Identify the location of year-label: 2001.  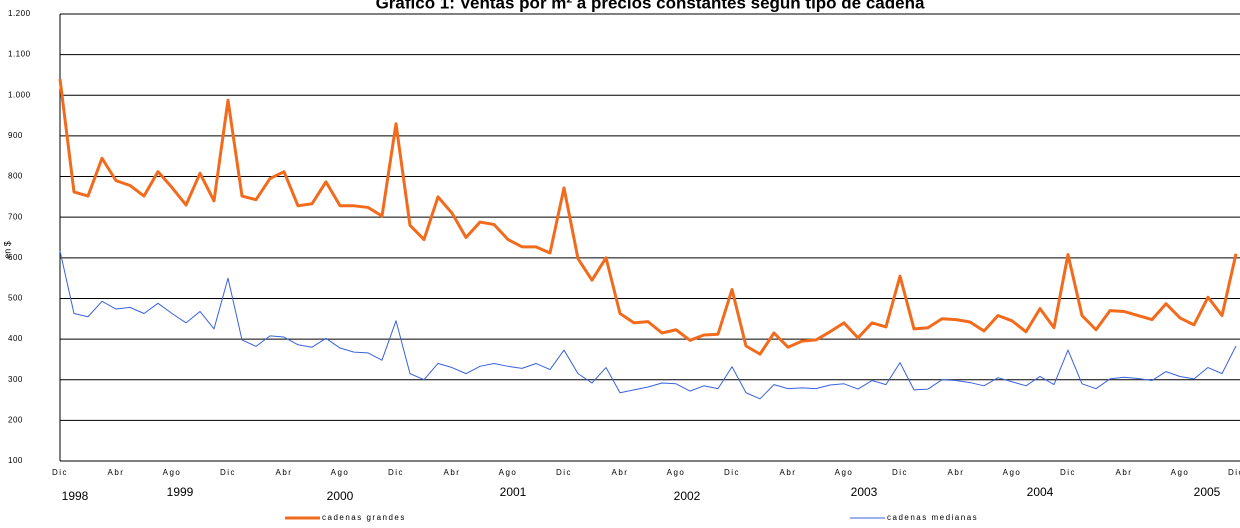
(513, 492).